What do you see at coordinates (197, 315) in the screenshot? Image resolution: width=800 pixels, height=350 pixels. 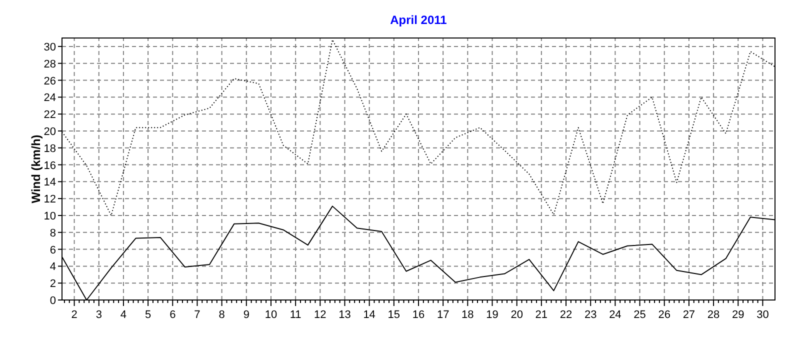 I see `x-tick-label: 7` at bounding box center [197, 315].